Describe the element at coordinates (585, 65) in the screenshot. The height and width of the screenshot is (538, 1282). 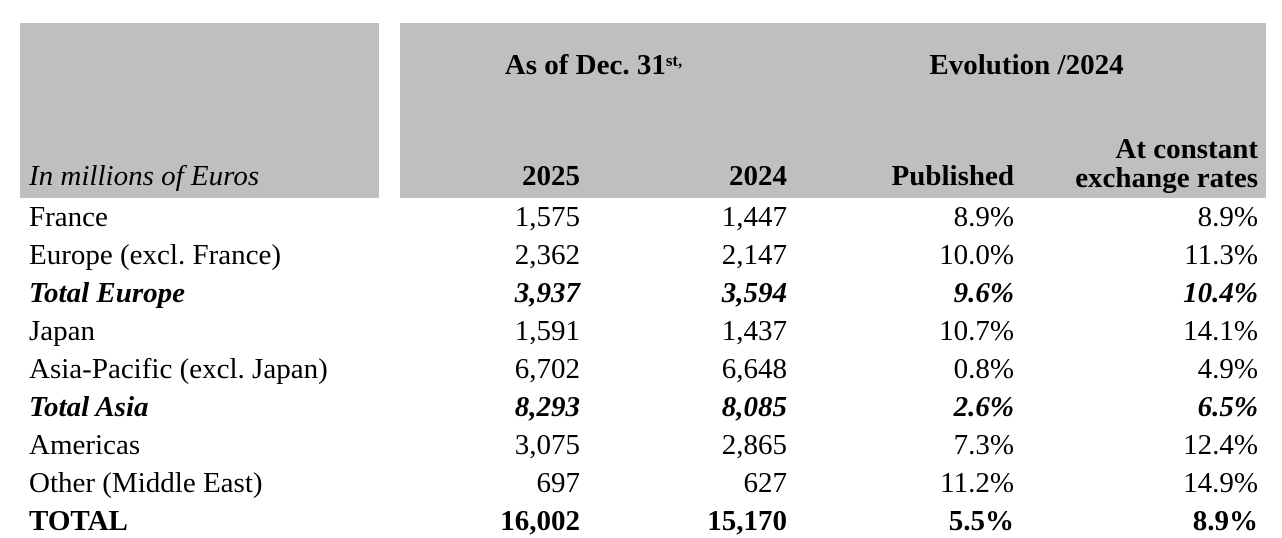
I see `as-of-date-text: As of Dec. 31` at that location.